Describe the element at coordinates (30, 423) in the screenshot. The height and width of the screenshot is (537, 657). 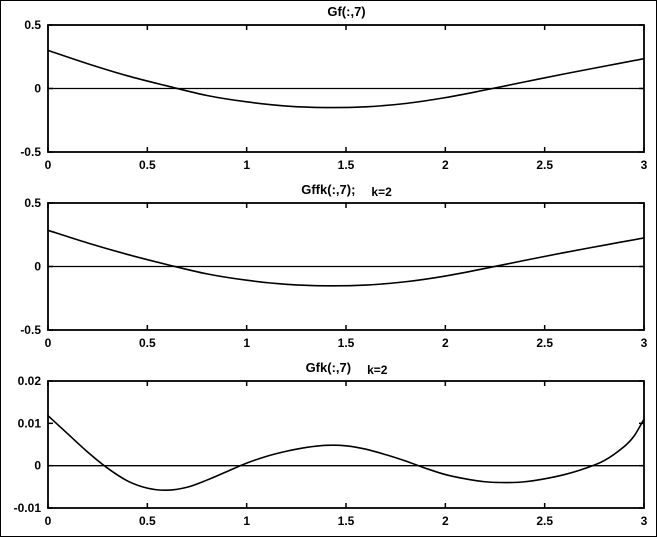
I see `y-tick-label: 0.01` at that location.